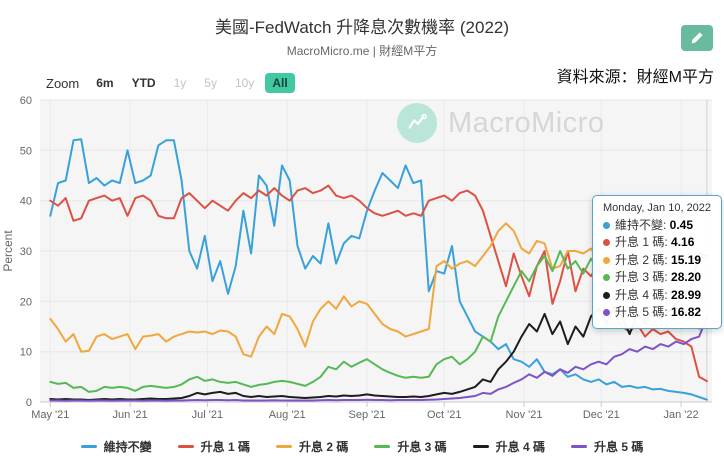 The image size is (724, 461). Describe the element at coordinates (50, 415) in the screenshot. I see `x-tick-label: May '21` at that location.